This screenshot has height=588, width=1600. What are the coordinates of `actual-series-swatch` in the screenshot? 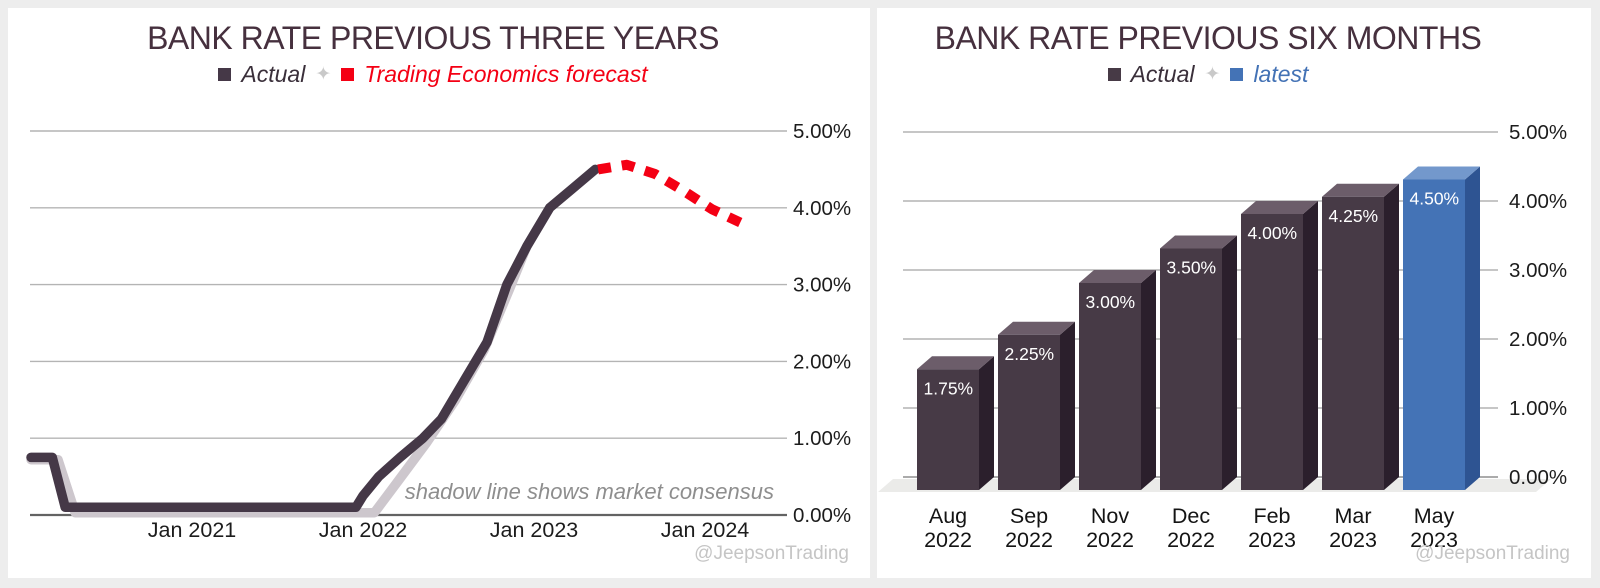 It's located at (225, 74).